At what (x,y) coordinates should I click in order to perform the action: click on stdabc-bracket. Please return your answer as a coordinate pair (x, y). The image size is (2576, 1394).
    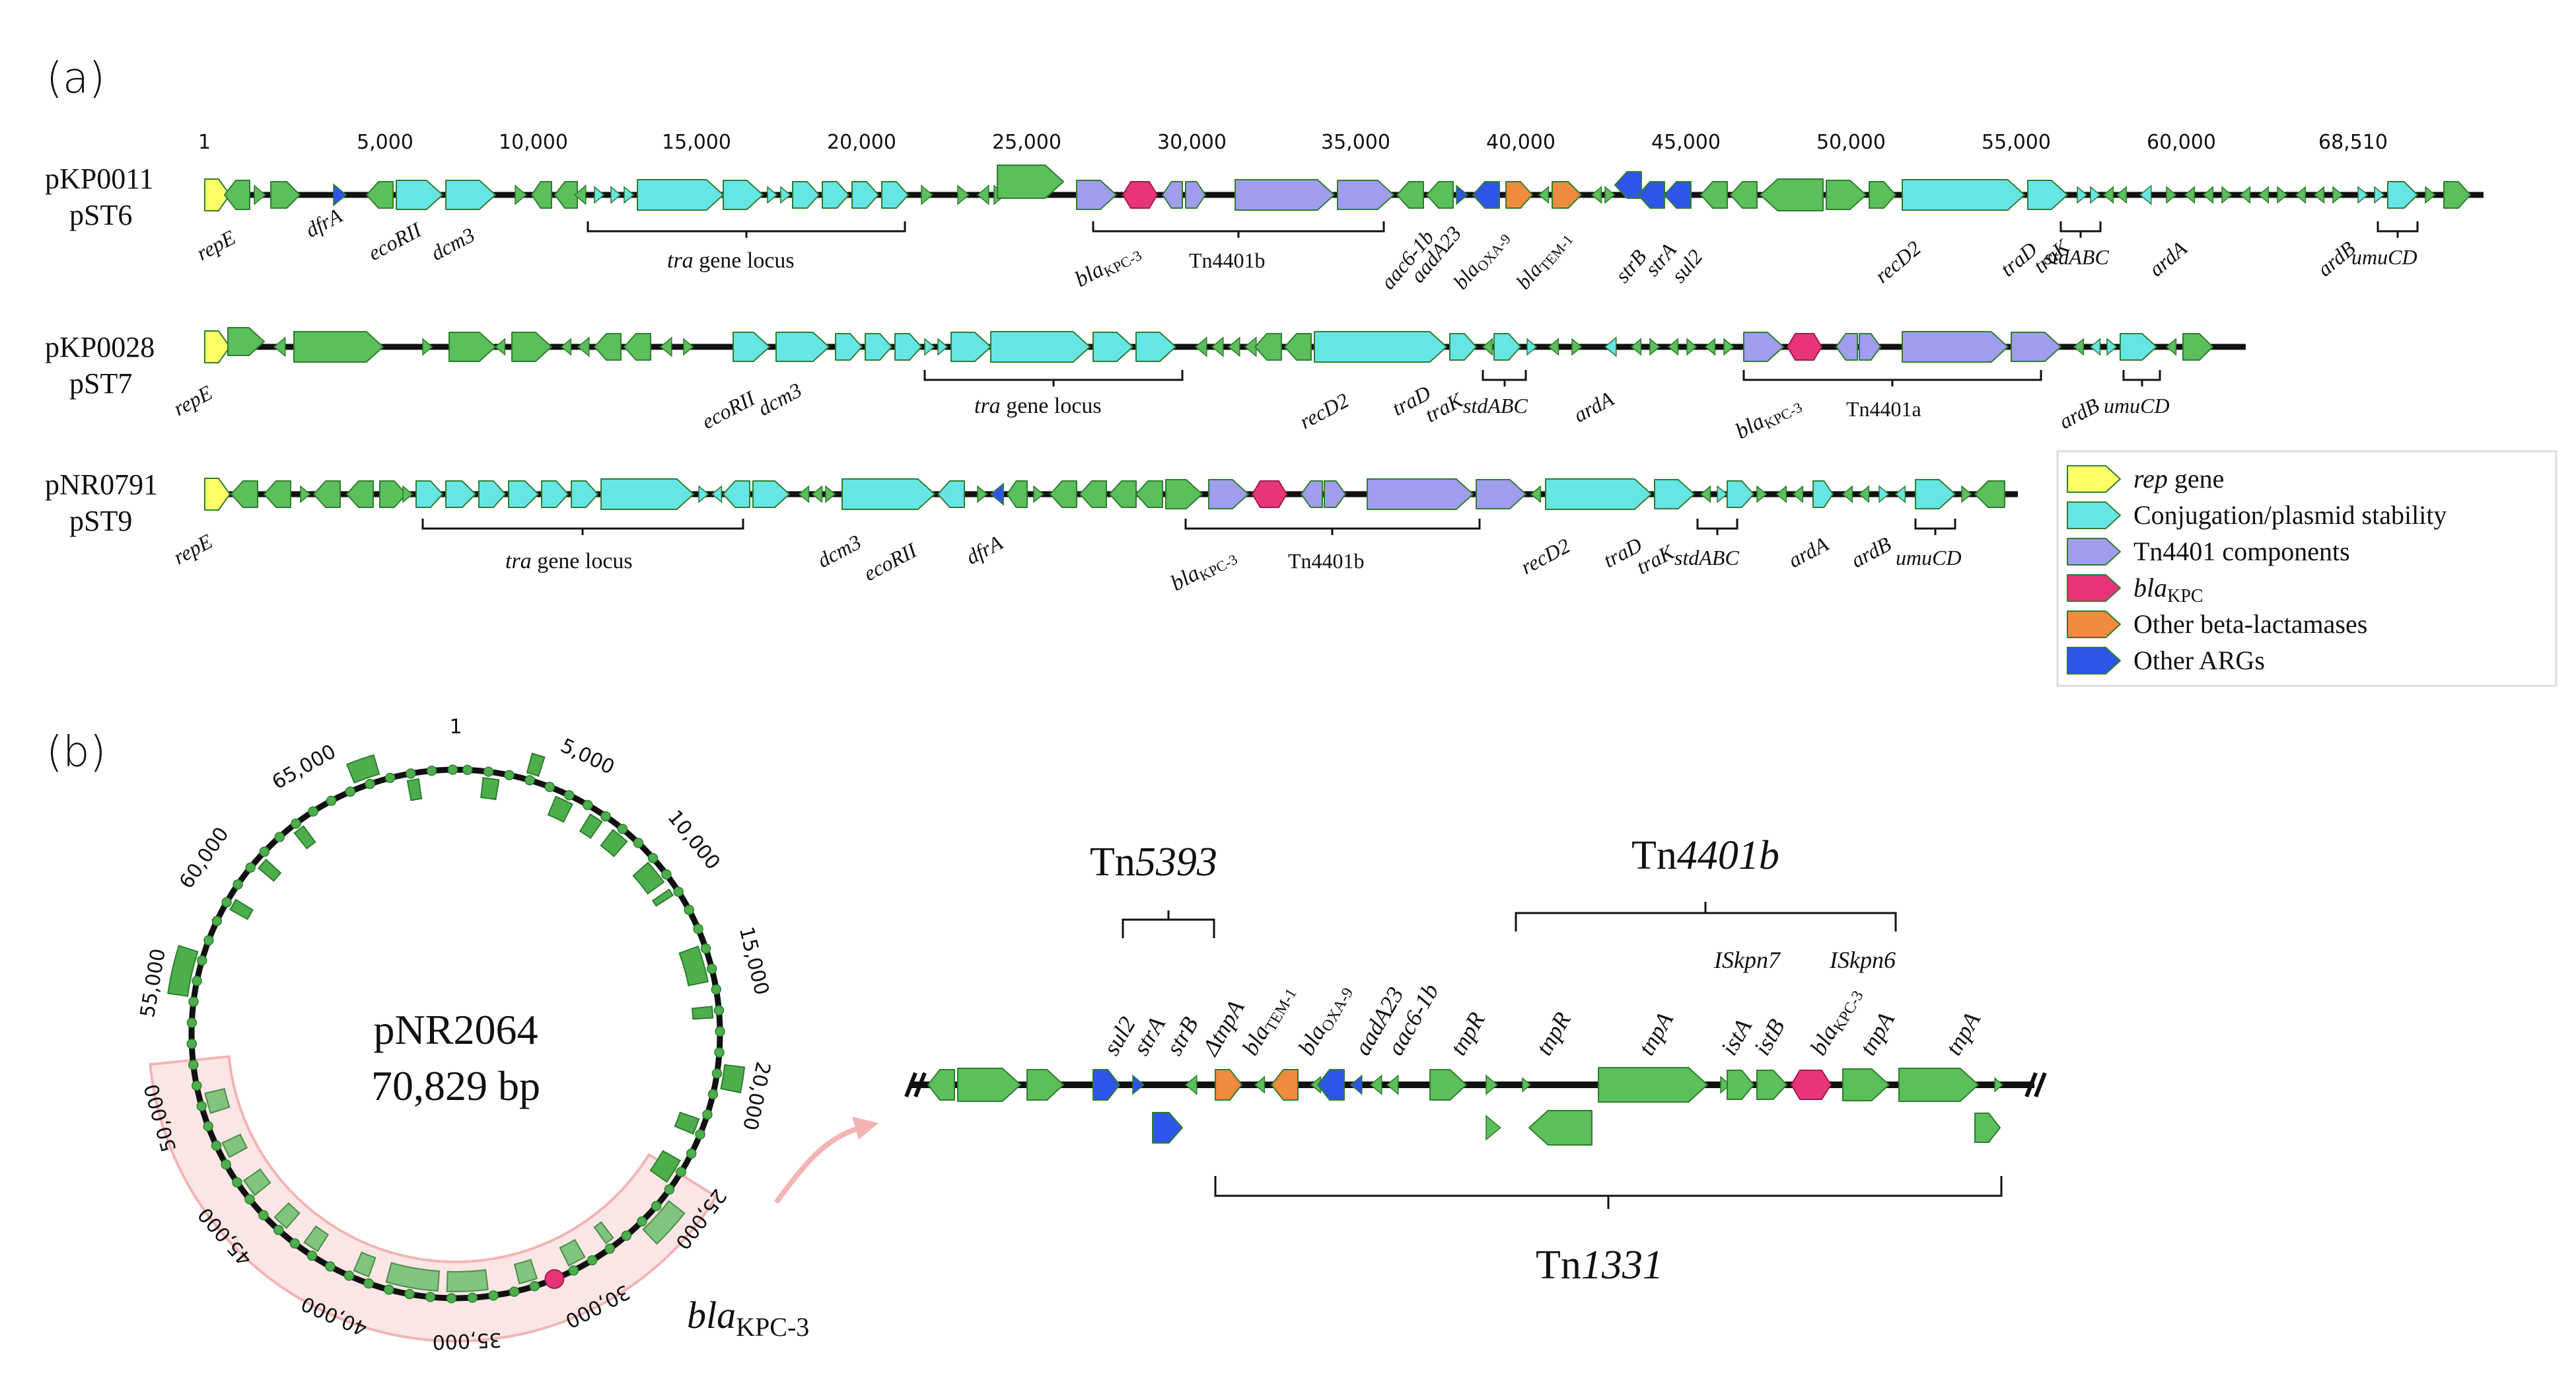
    Looking at the image, I should click on (2080, 230).